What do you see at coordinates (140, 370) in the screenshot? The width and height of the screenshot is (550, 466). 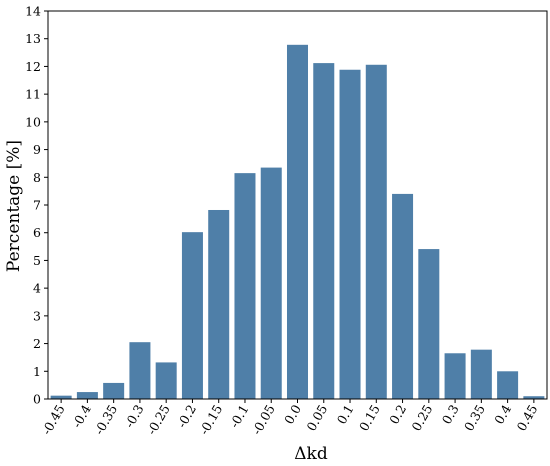 I see `bar--0.3` at bounding box center [140, 370].